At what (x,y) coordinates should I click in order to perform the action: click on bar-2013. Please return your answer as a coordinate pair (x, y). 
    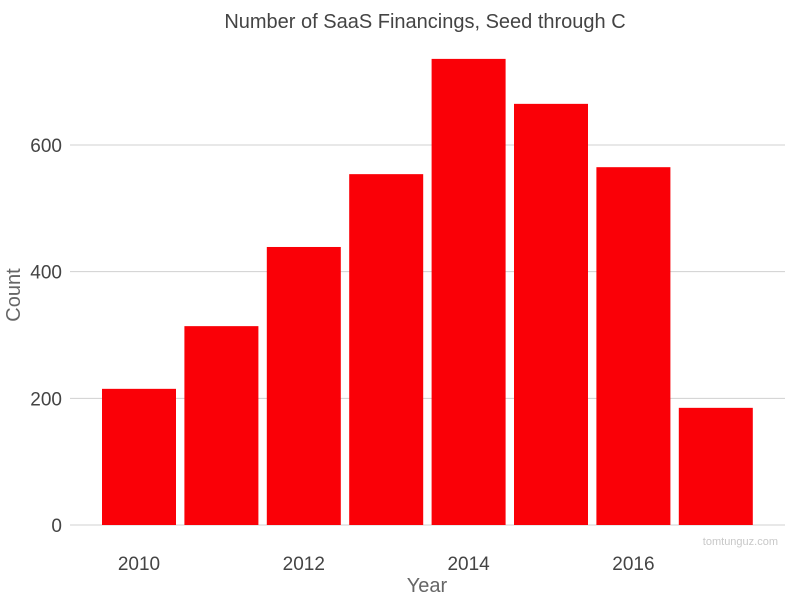
    Looking at the image, I should click on (386, 349).